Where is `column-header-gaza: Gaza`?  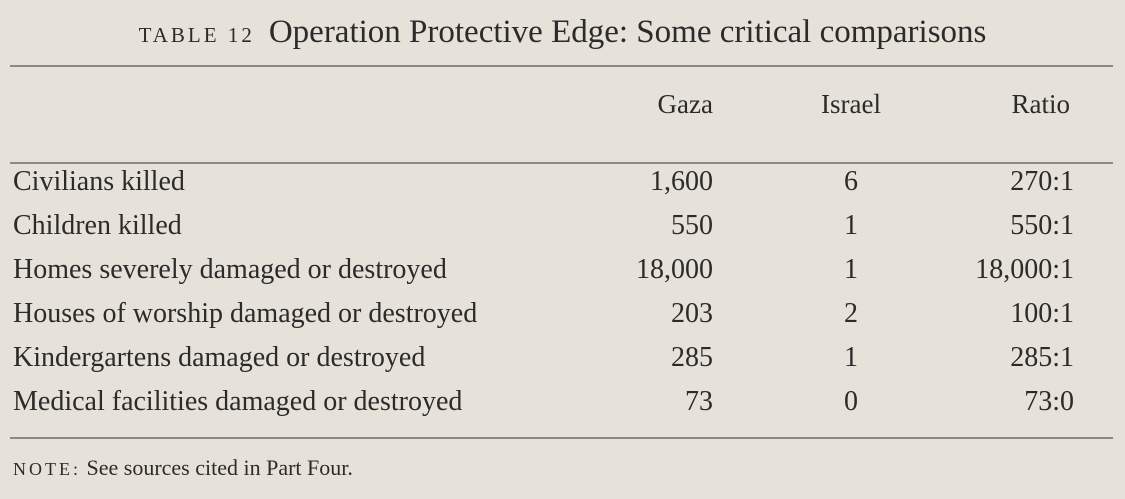
column-header-gaza: Gaza is located at coordinates (685, 104).